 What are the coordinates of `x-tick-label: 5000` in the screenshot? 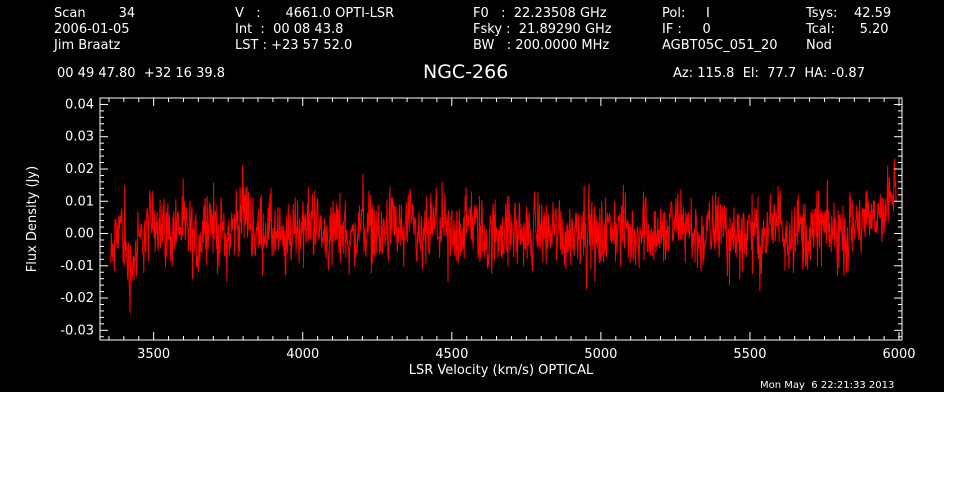 It's located at (600, 354).